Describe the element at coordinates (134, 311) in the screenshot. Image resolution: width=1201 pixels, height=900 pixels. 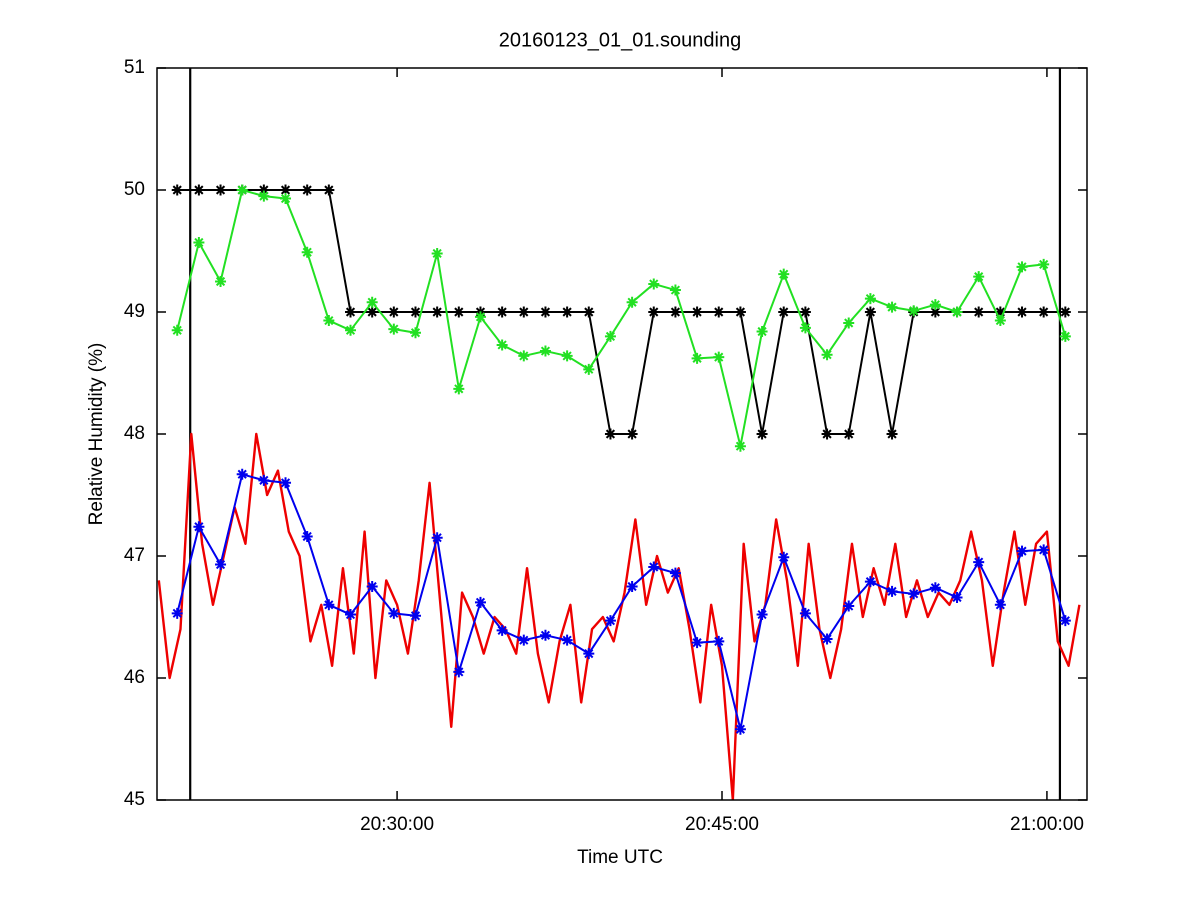
I see `y-tick-label: 49` at that location.